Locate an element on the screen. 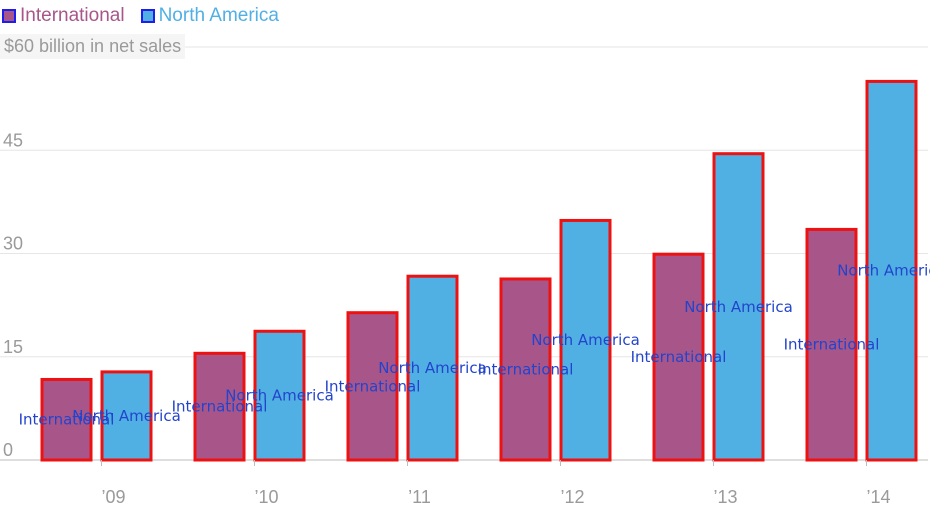 The image size is (930, 523). x-axis: ’09 ’10 ’11 ’12 ’13 ’14 is located at coordinates (496, 483).